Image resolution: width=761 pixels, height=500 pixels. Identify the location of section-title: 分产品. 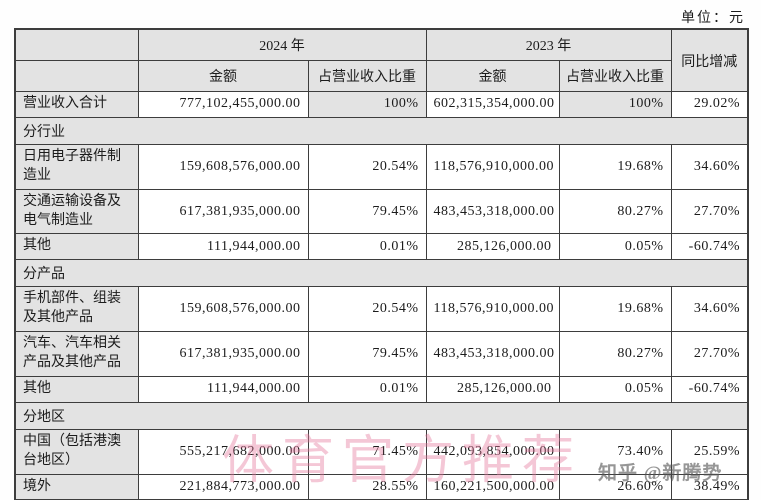
(381, 273).